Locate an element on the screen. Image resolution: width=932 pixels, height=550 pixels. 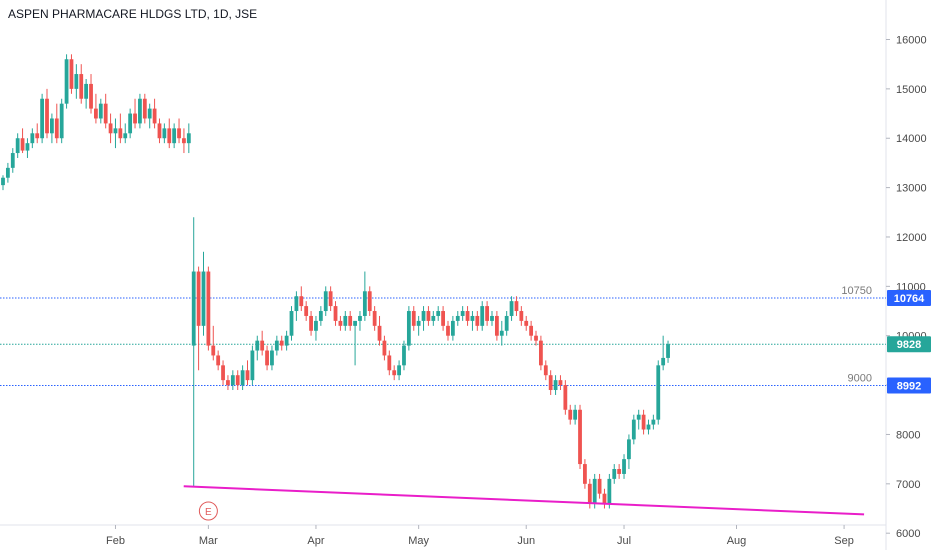
earnings-event-label: E is located at coordinates (208, 512).